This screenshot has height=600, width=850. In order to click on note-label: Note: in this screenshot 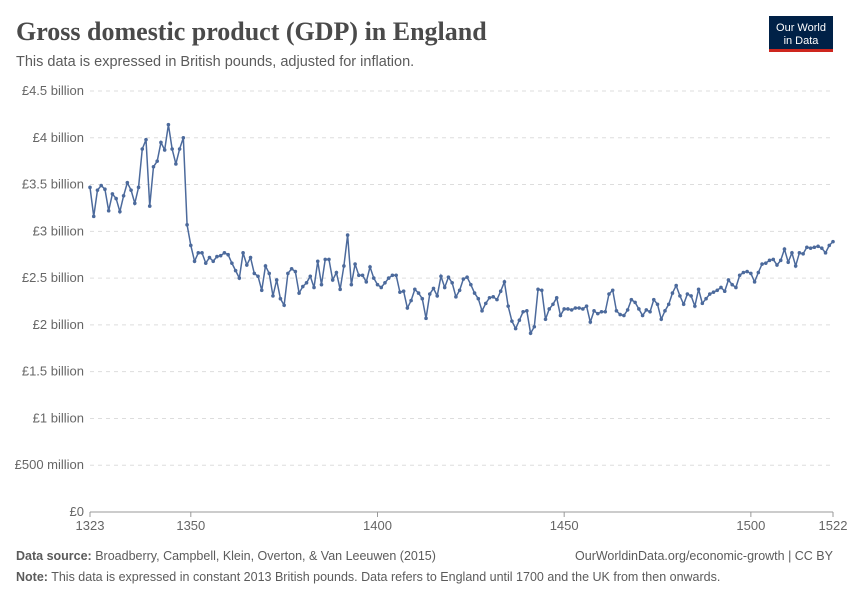, I will do `click(32, 577)`.